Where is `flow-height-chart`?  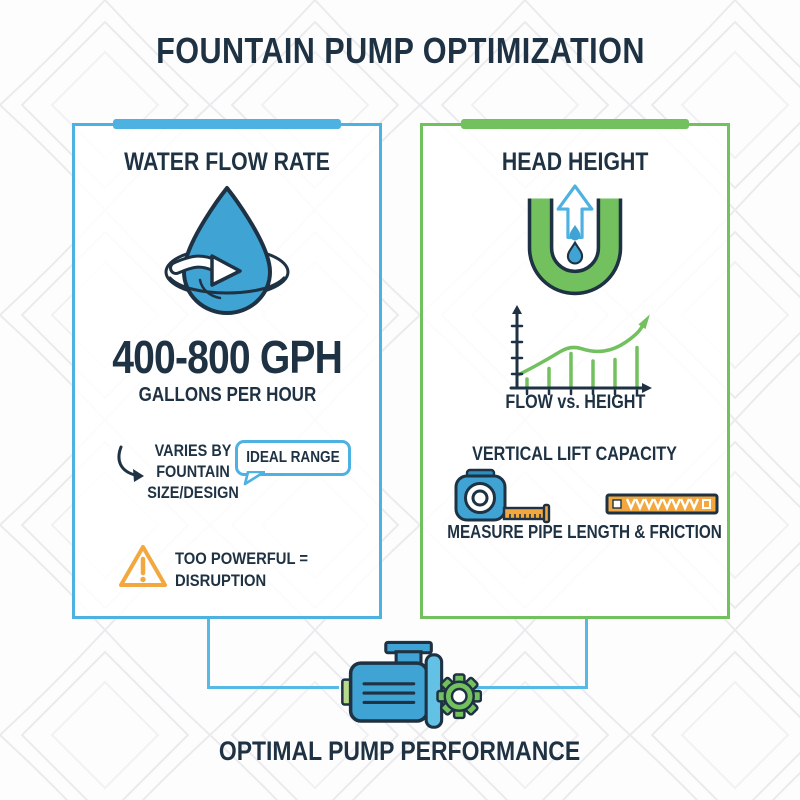
flow-height-chart is located at coordinates (580, 350).